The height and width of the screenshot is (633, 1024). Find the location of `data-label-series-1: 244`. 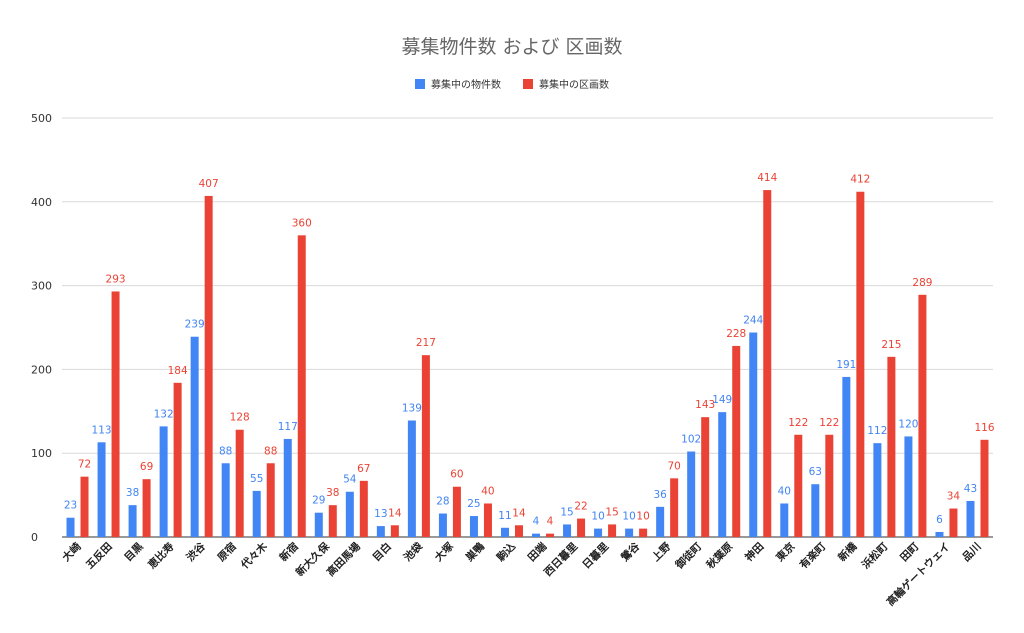

data-label-series-1: 244 is located at coordinates (753, 321).